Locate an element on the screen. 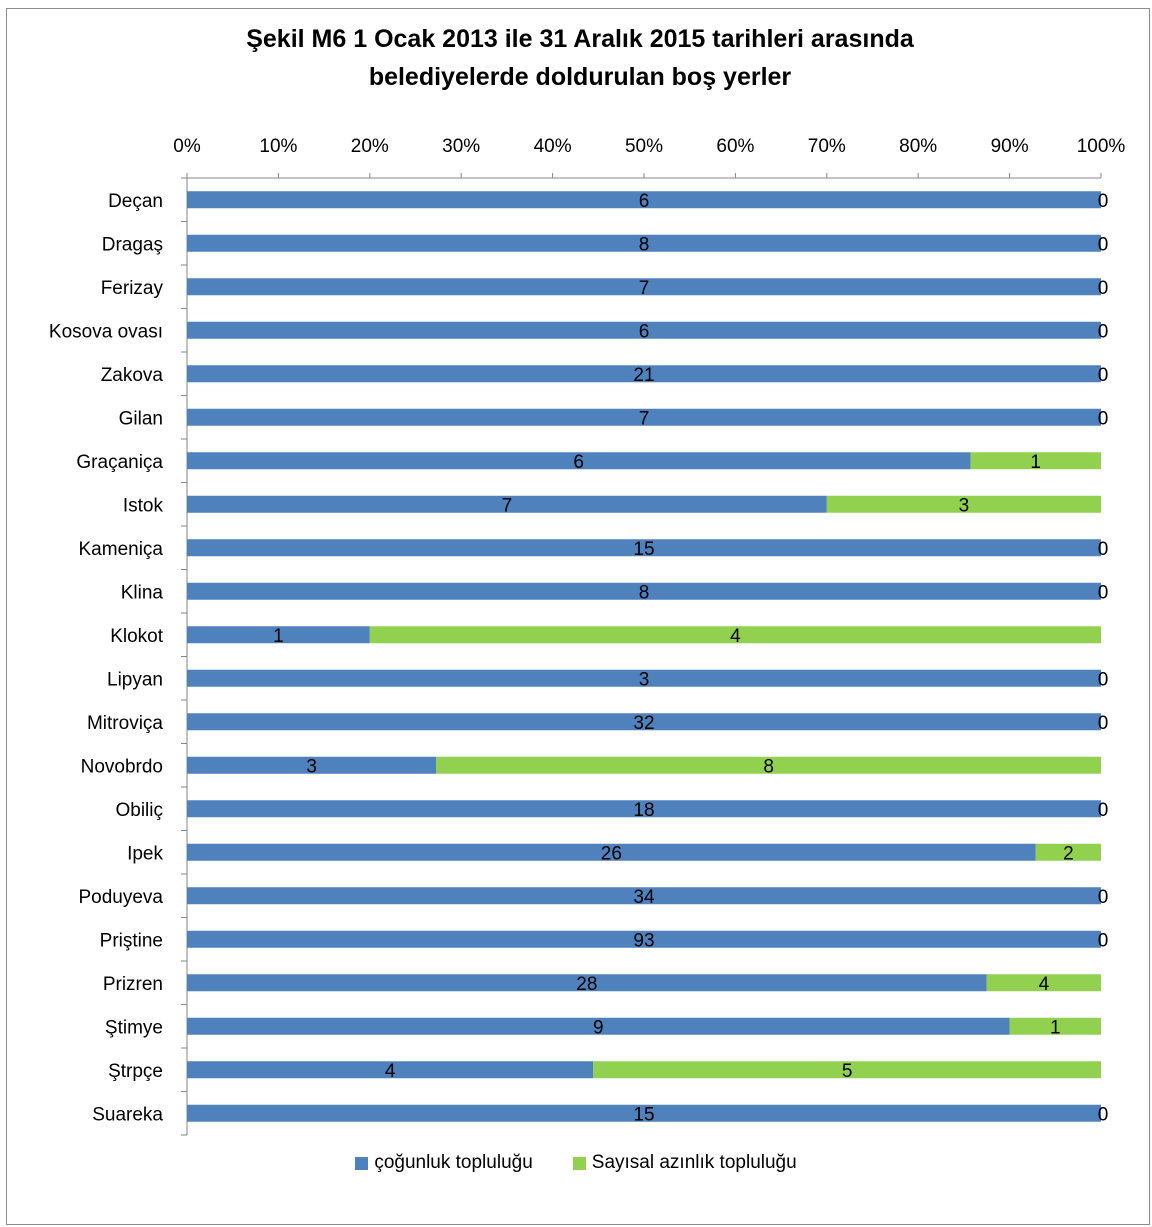 The width and height of the screenshot is (1152, 1227). category-label: Klokot is located at coordinates (137, 636).